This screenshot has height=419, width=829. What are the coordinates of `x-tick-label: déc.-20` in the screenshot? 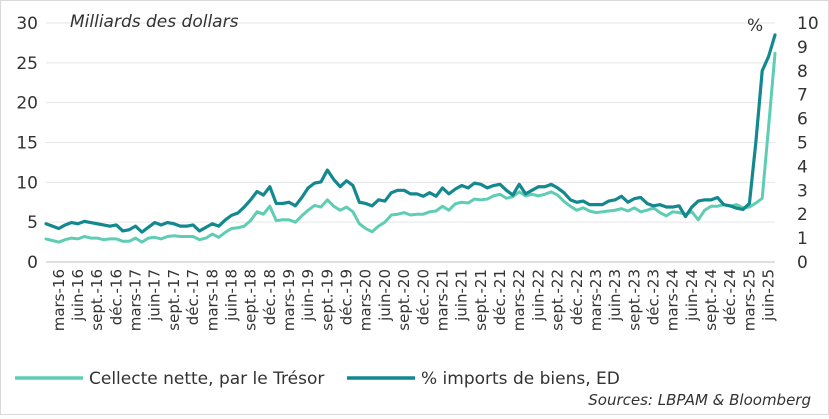 It's located at (423, 297).